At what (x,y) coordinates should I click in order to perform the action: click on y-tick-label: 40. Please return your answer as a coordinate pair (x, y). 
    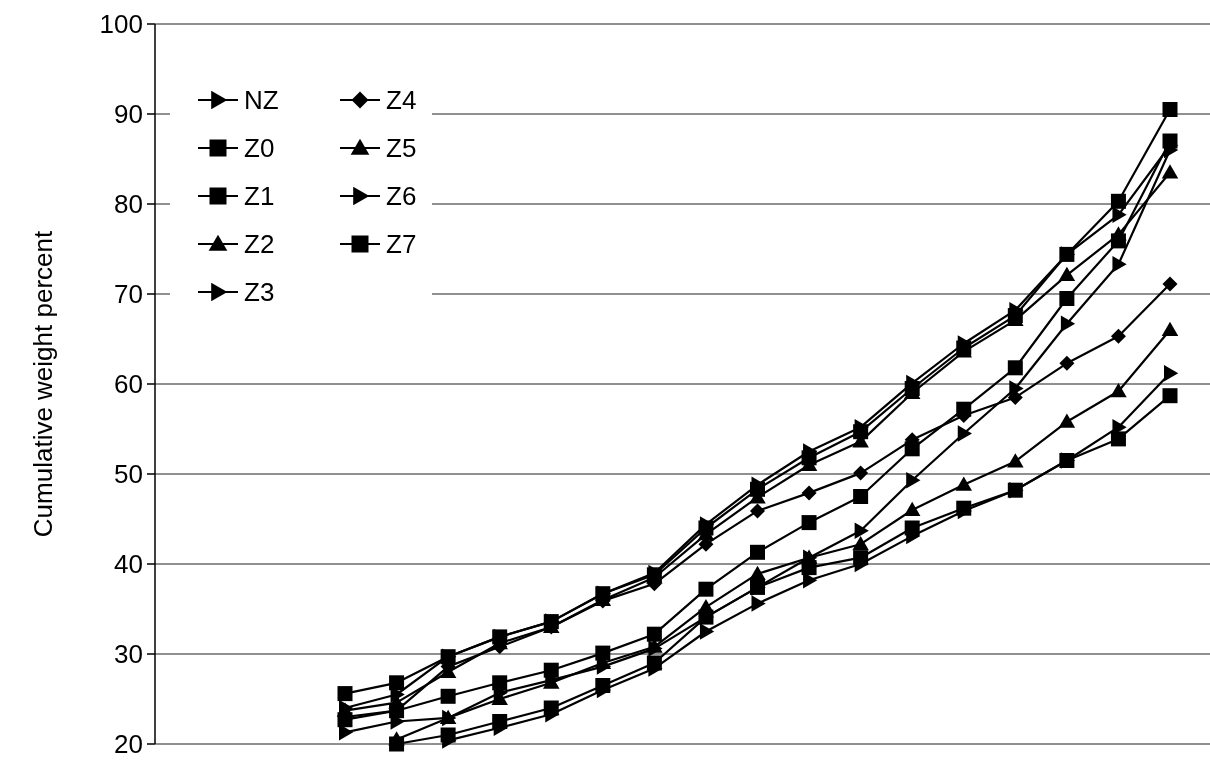
    Looking at the image, I should click on (128, 564).